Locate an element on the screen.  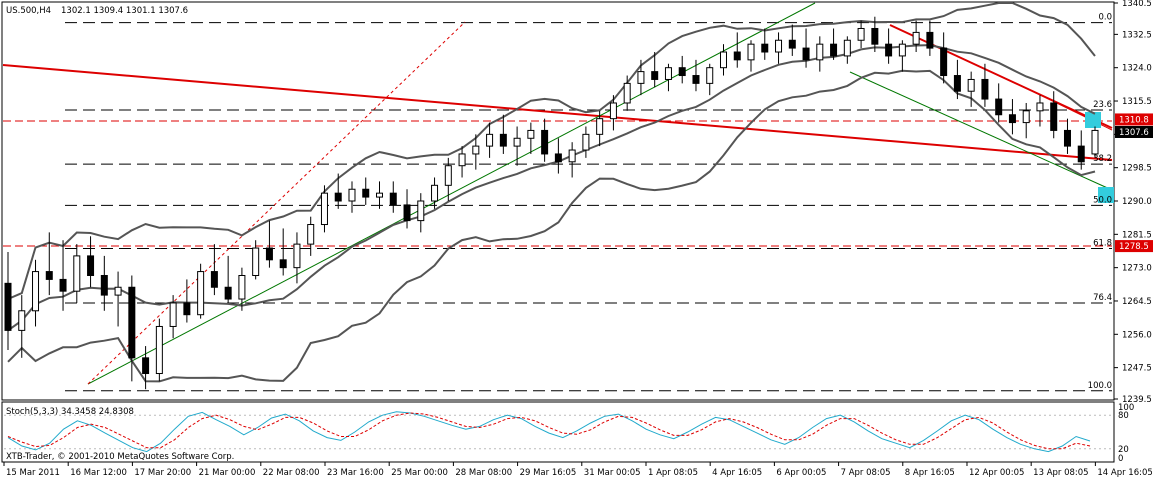
stoch-tick-label: 0 is located at coordinates (1120, 459).